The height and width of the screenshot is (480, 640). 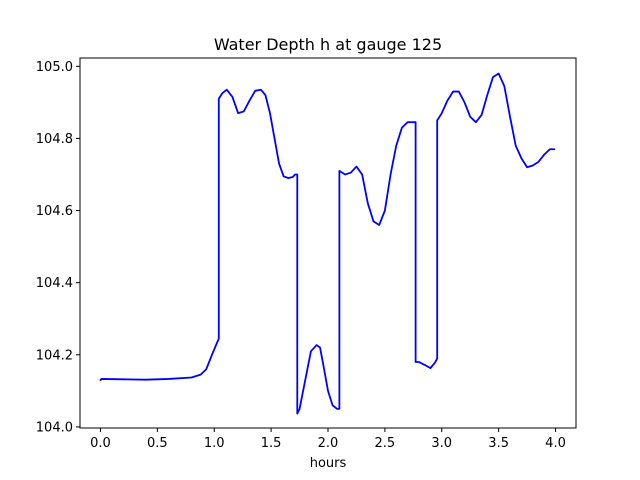 I want to click on y-tick-label-5: 105.0, so click(x=54, y=67).